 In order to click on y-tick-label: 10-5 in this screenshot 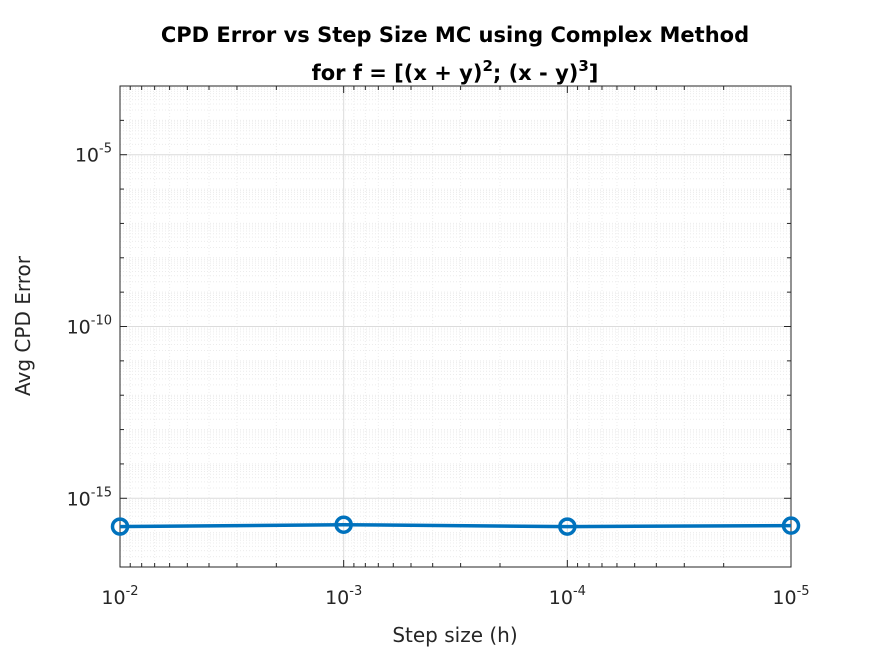, I will do `click(93, 154)`.